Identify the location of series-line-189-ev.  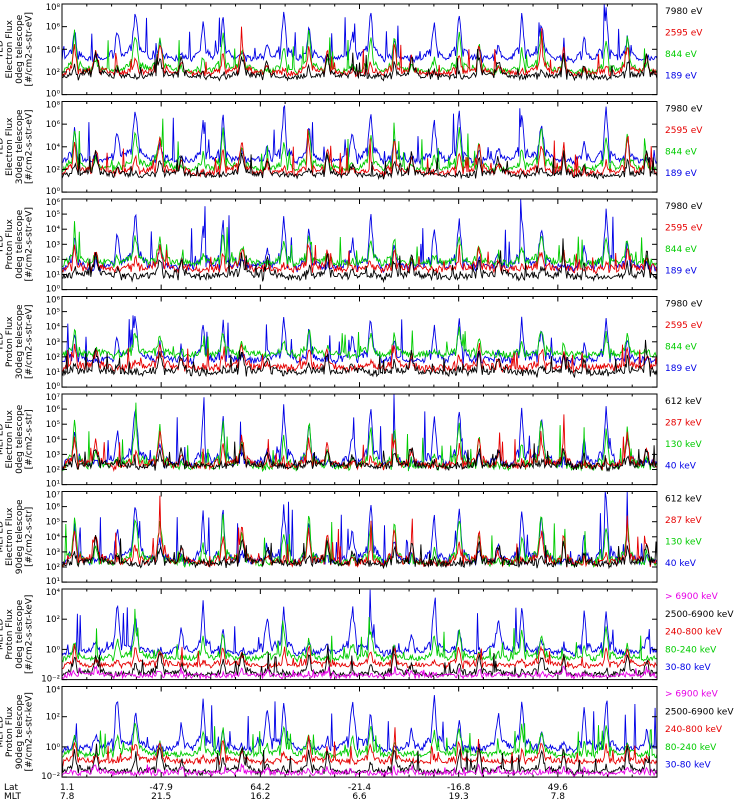
(359, 135).